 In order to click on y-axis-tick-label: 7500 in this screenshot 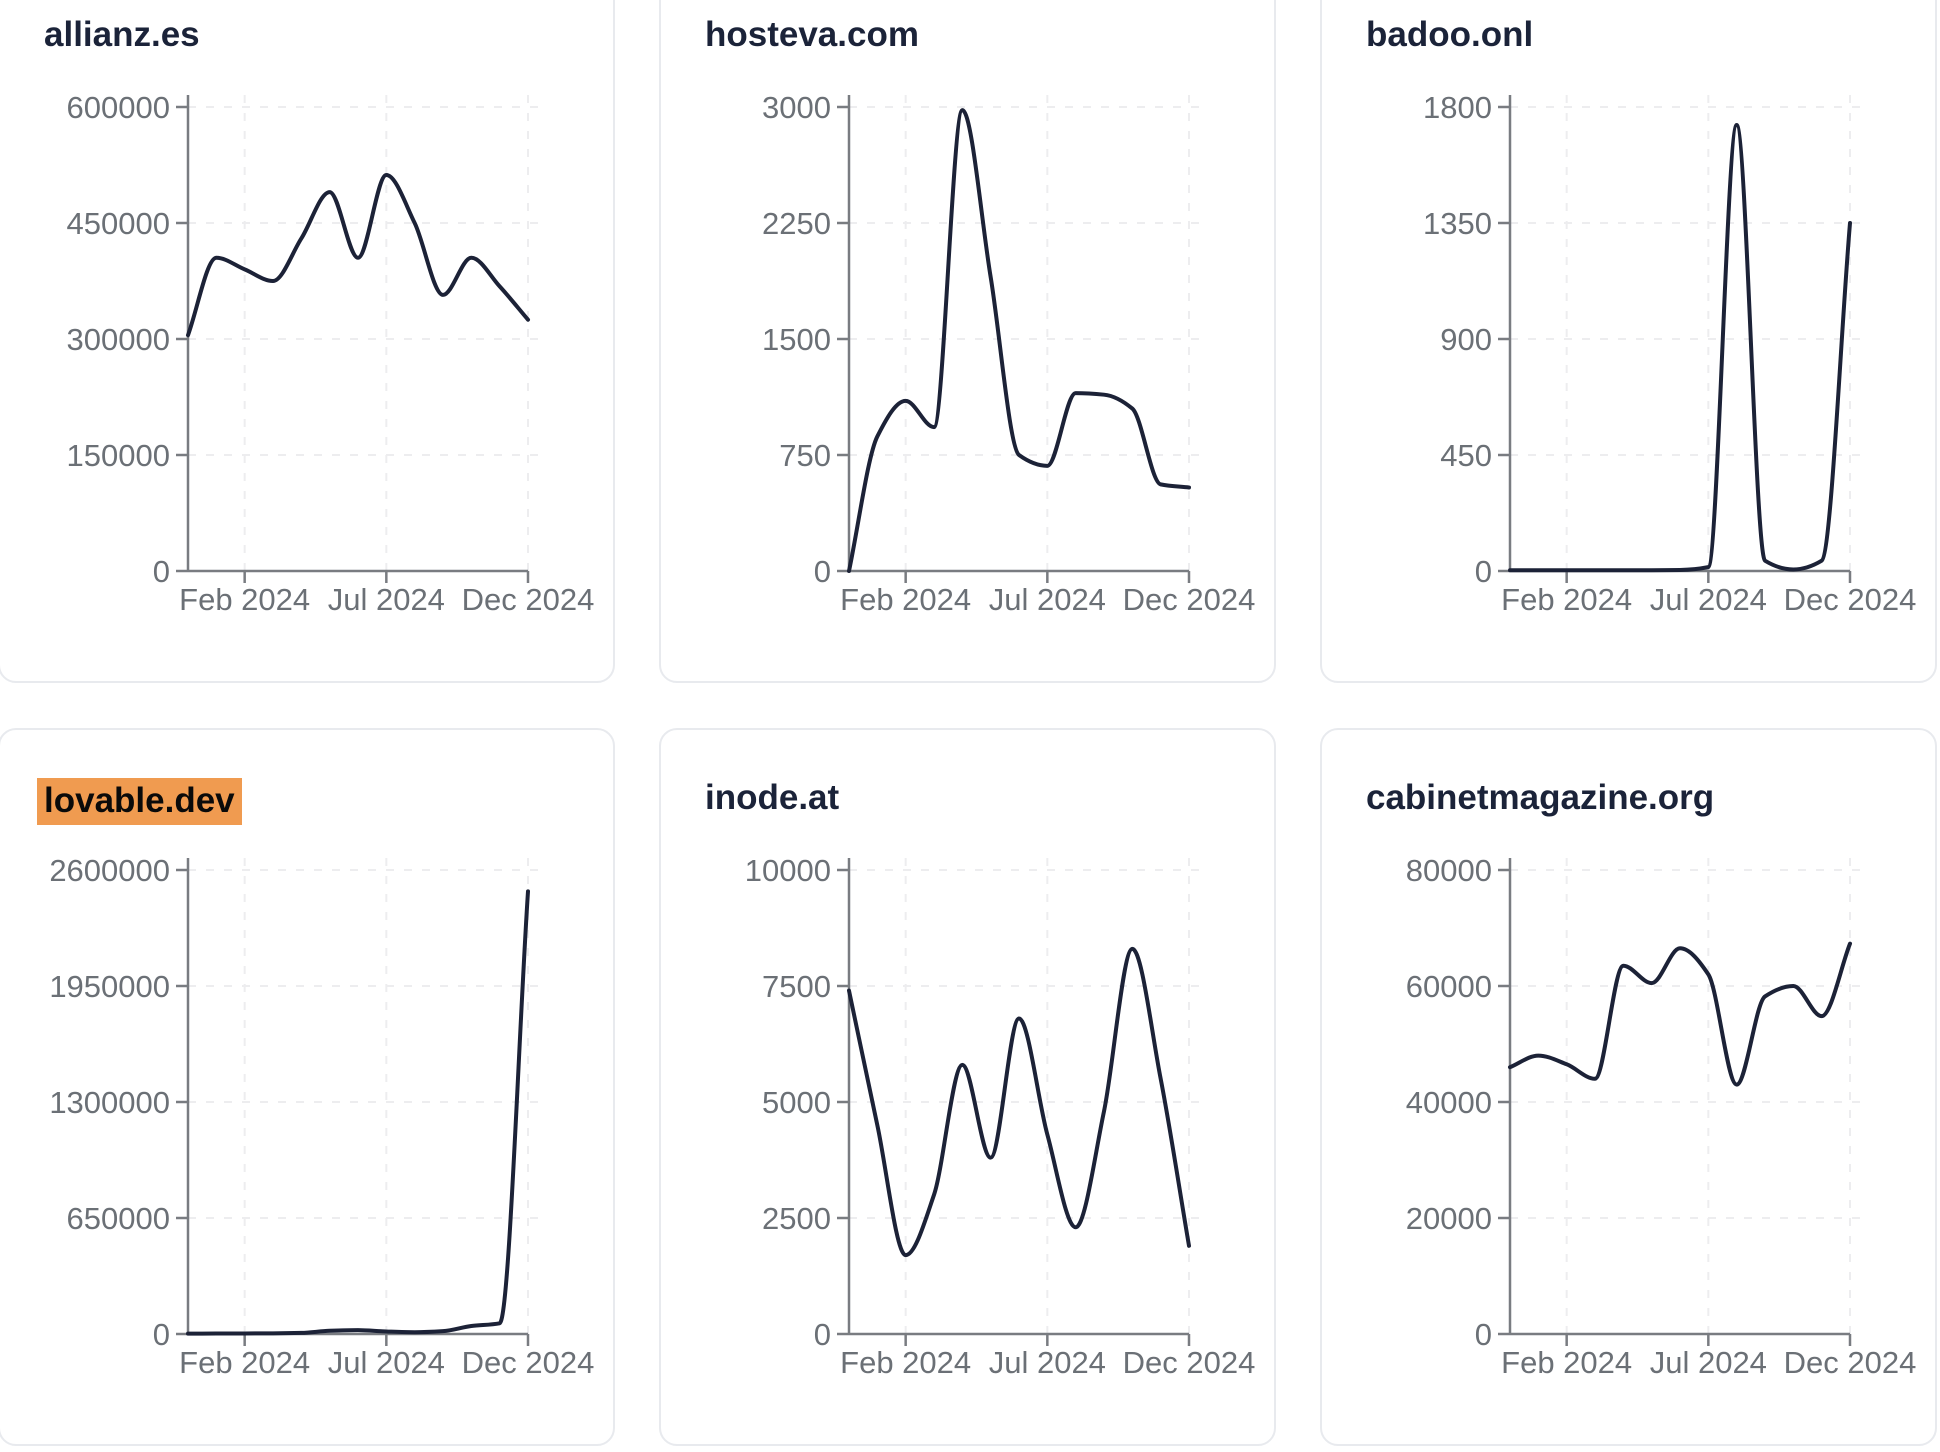, I will do `click(796, 986)`.